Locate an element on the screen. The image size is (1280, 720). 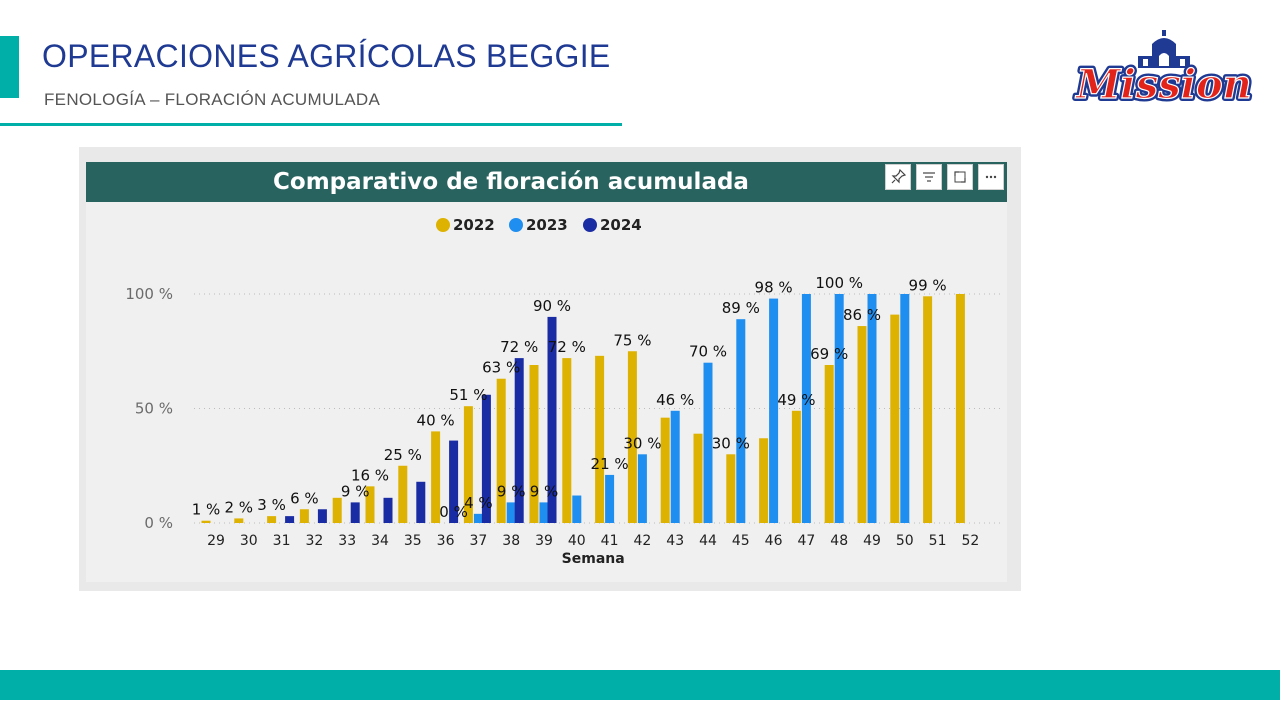
more-icon is located at coordinates (991, 177).